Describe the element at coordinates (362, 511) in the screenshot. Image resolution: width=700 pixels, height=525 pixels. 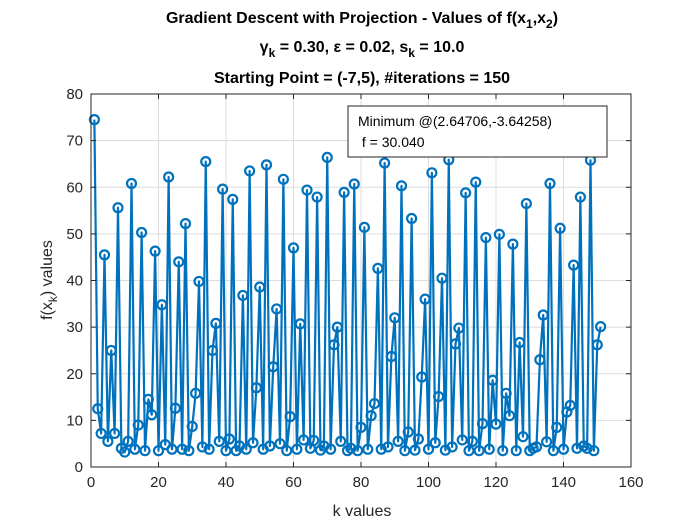
I see `x-axis-label: k values` at that location.